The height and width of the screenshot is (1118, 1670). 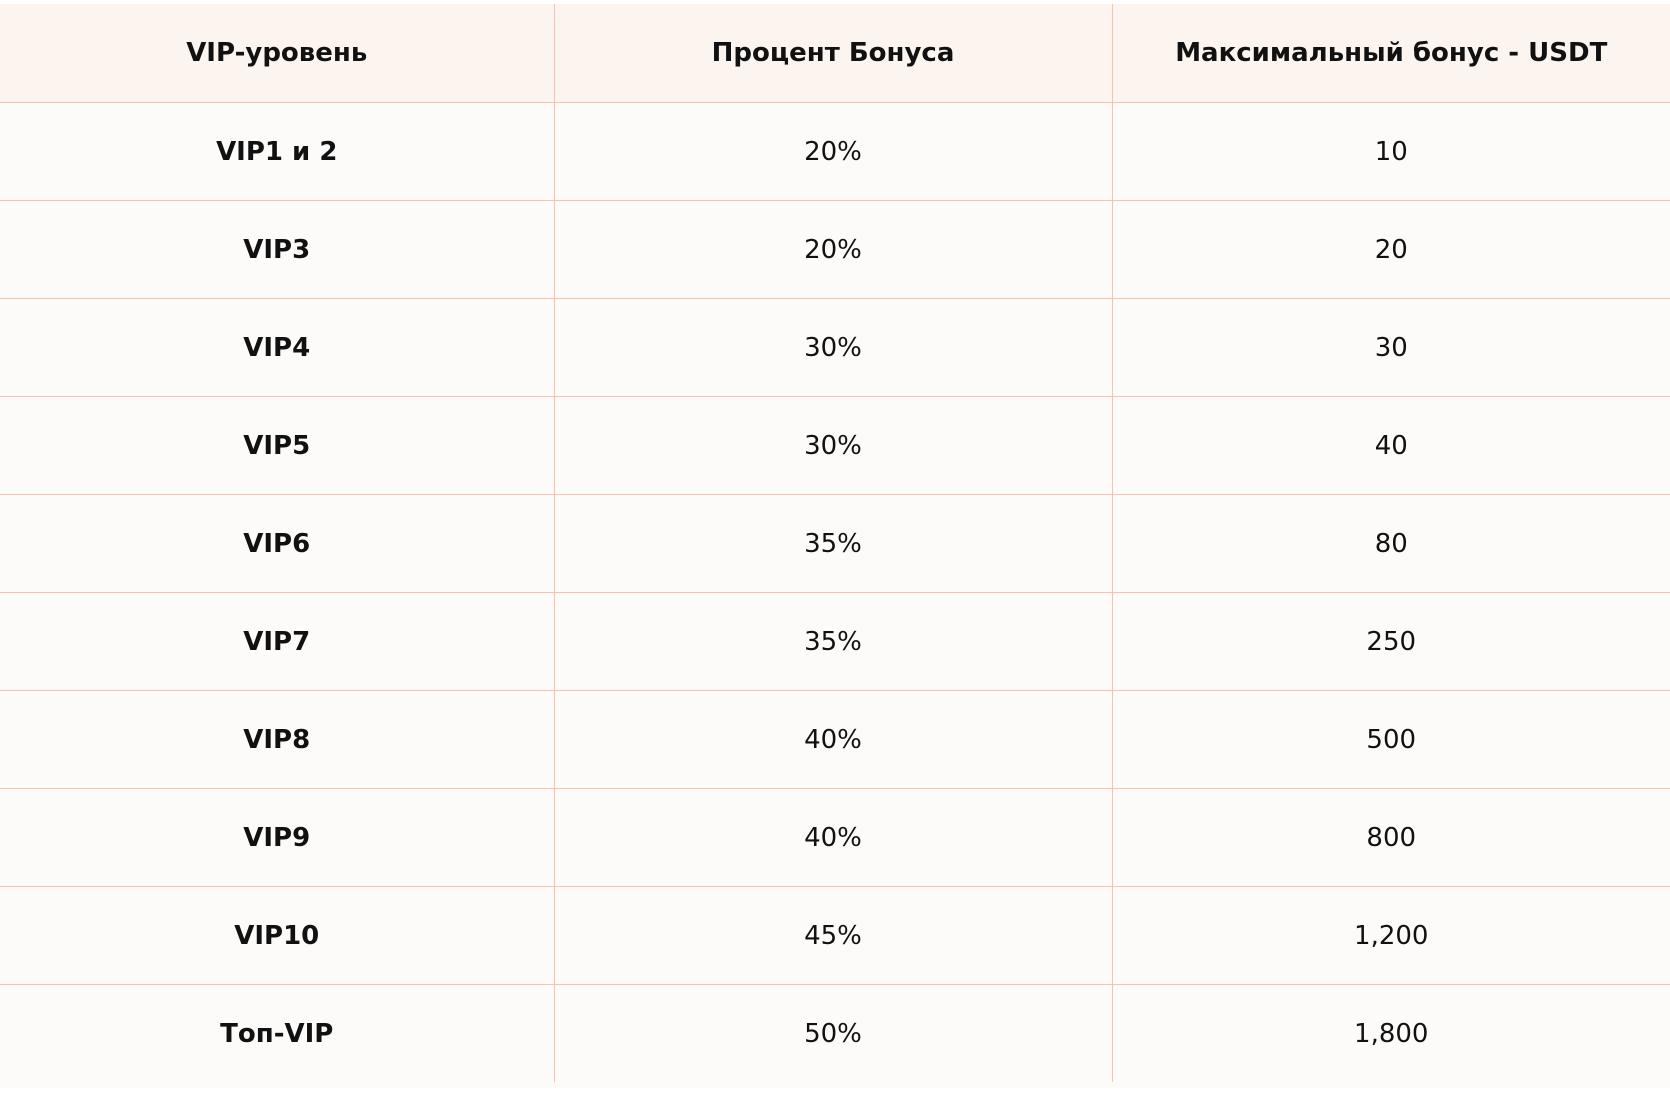 I want to click on cell-max-bonus: 500, so click(x=1390, y=739).